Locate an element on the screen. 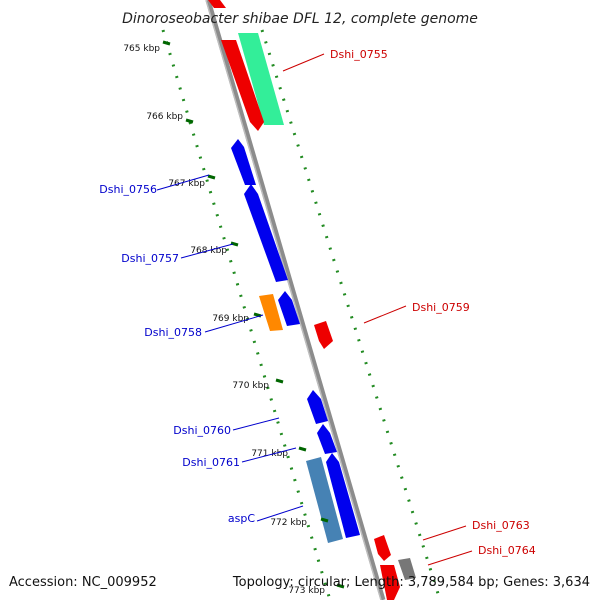 The width and height of the screenshot is (600, 600). gene-dshi-0758-orange is located at coordinates (271, 312).